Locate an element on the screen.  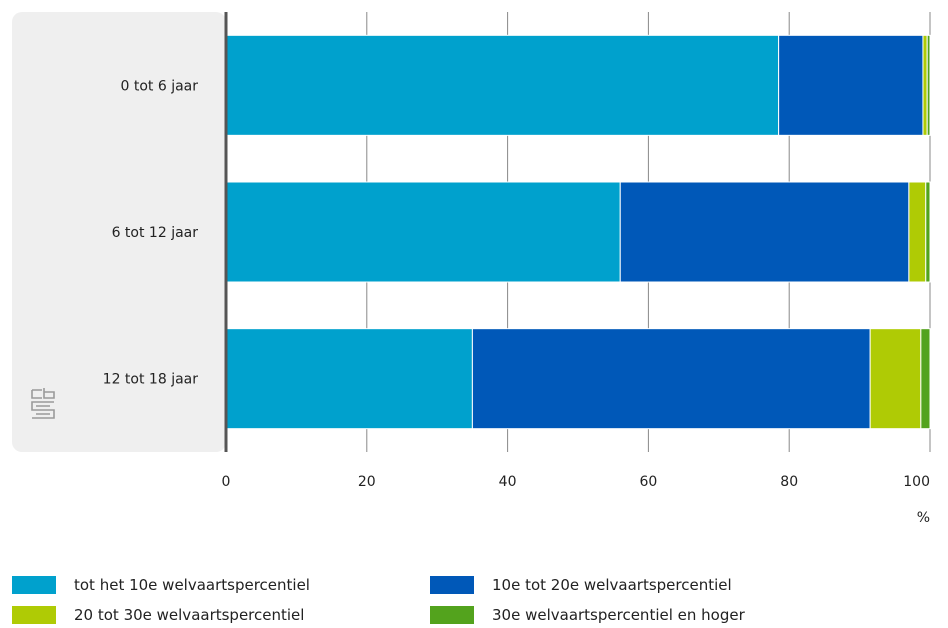
category-labels: 0 tot 6 jaar 6 tot 12 jaar 12 tot 18 jaar is located at coordinates (151, 232).